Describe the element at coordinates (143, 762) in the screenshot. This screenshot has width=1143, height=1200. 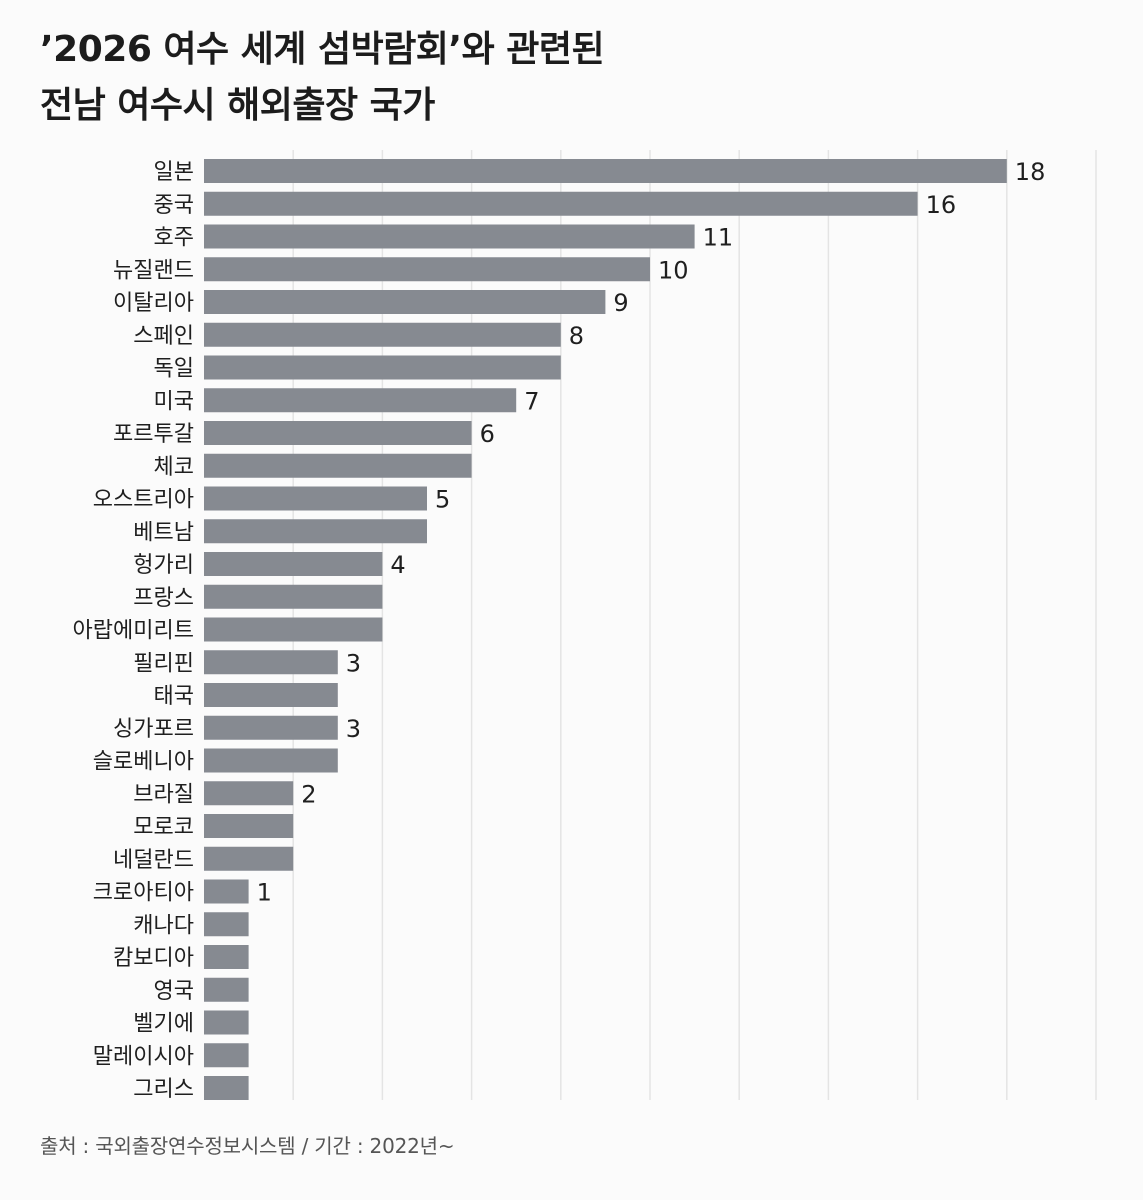
I see `category-label: 슬로베니아` at that location.